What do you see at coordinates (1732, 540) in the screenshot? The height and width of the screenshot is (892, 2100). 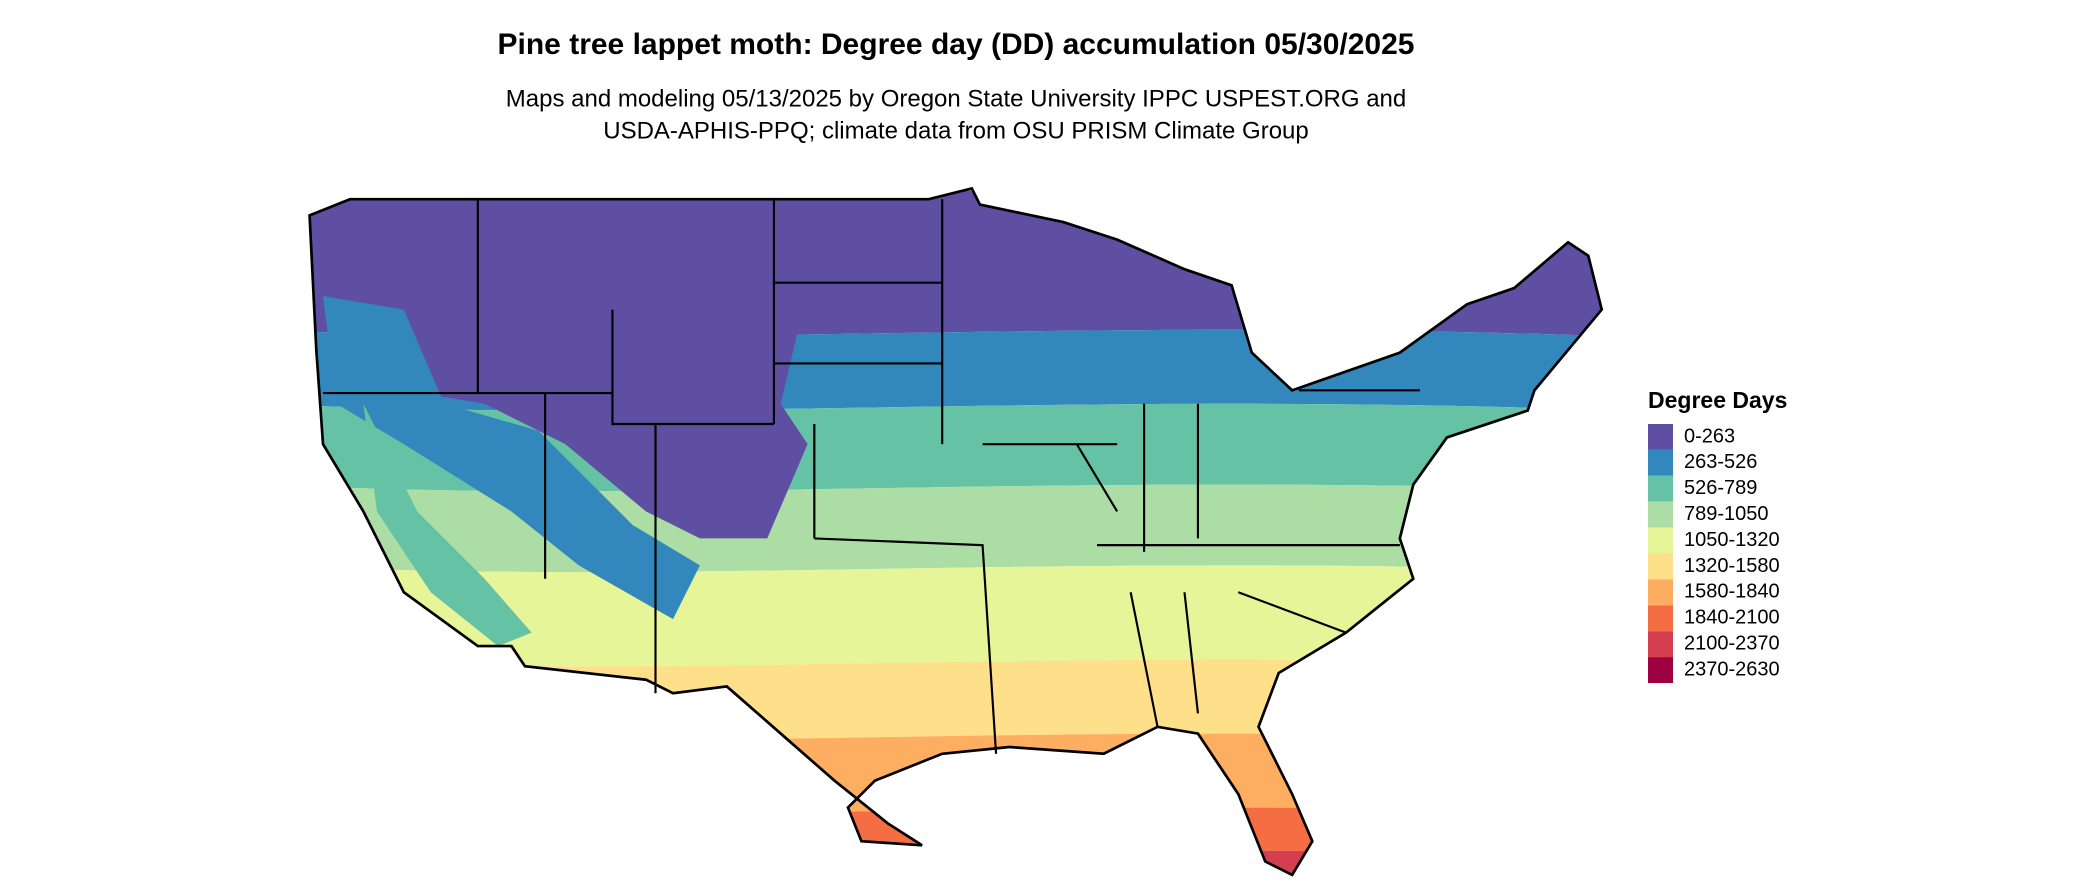 I see `legend-label: 1050-1320` at bounding box center [1732, 540].